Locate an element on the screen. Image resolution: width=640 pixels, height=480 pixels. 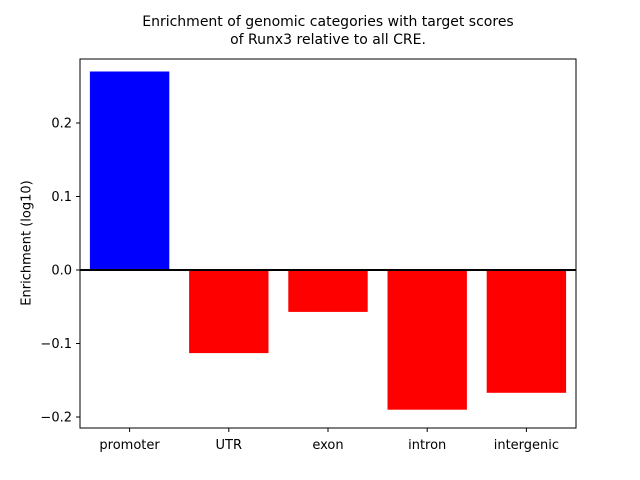
y-tick-label: −0.1 is located at coordinates (56, 344).